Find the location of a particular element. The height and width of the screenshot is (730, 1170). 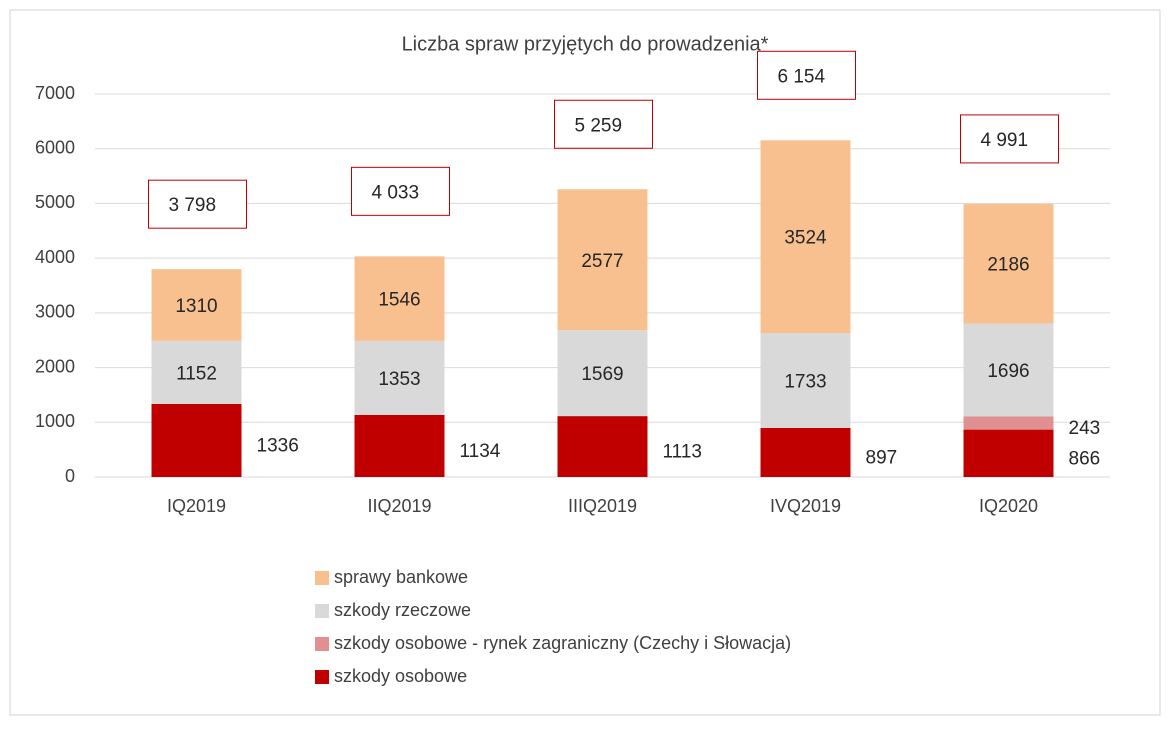

x-tick-label: IQ2020 is located at coordinates (1008, 506).